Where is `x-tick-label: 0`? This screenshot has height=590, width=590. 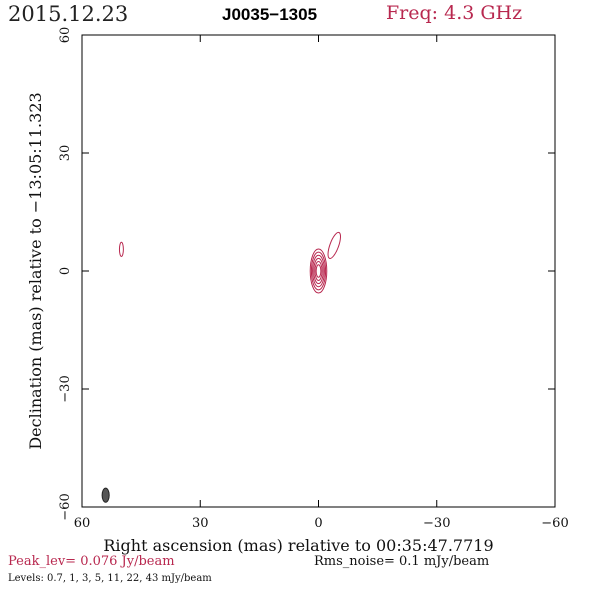
x-tick-label: 0 is located at coordinates (318, 523).